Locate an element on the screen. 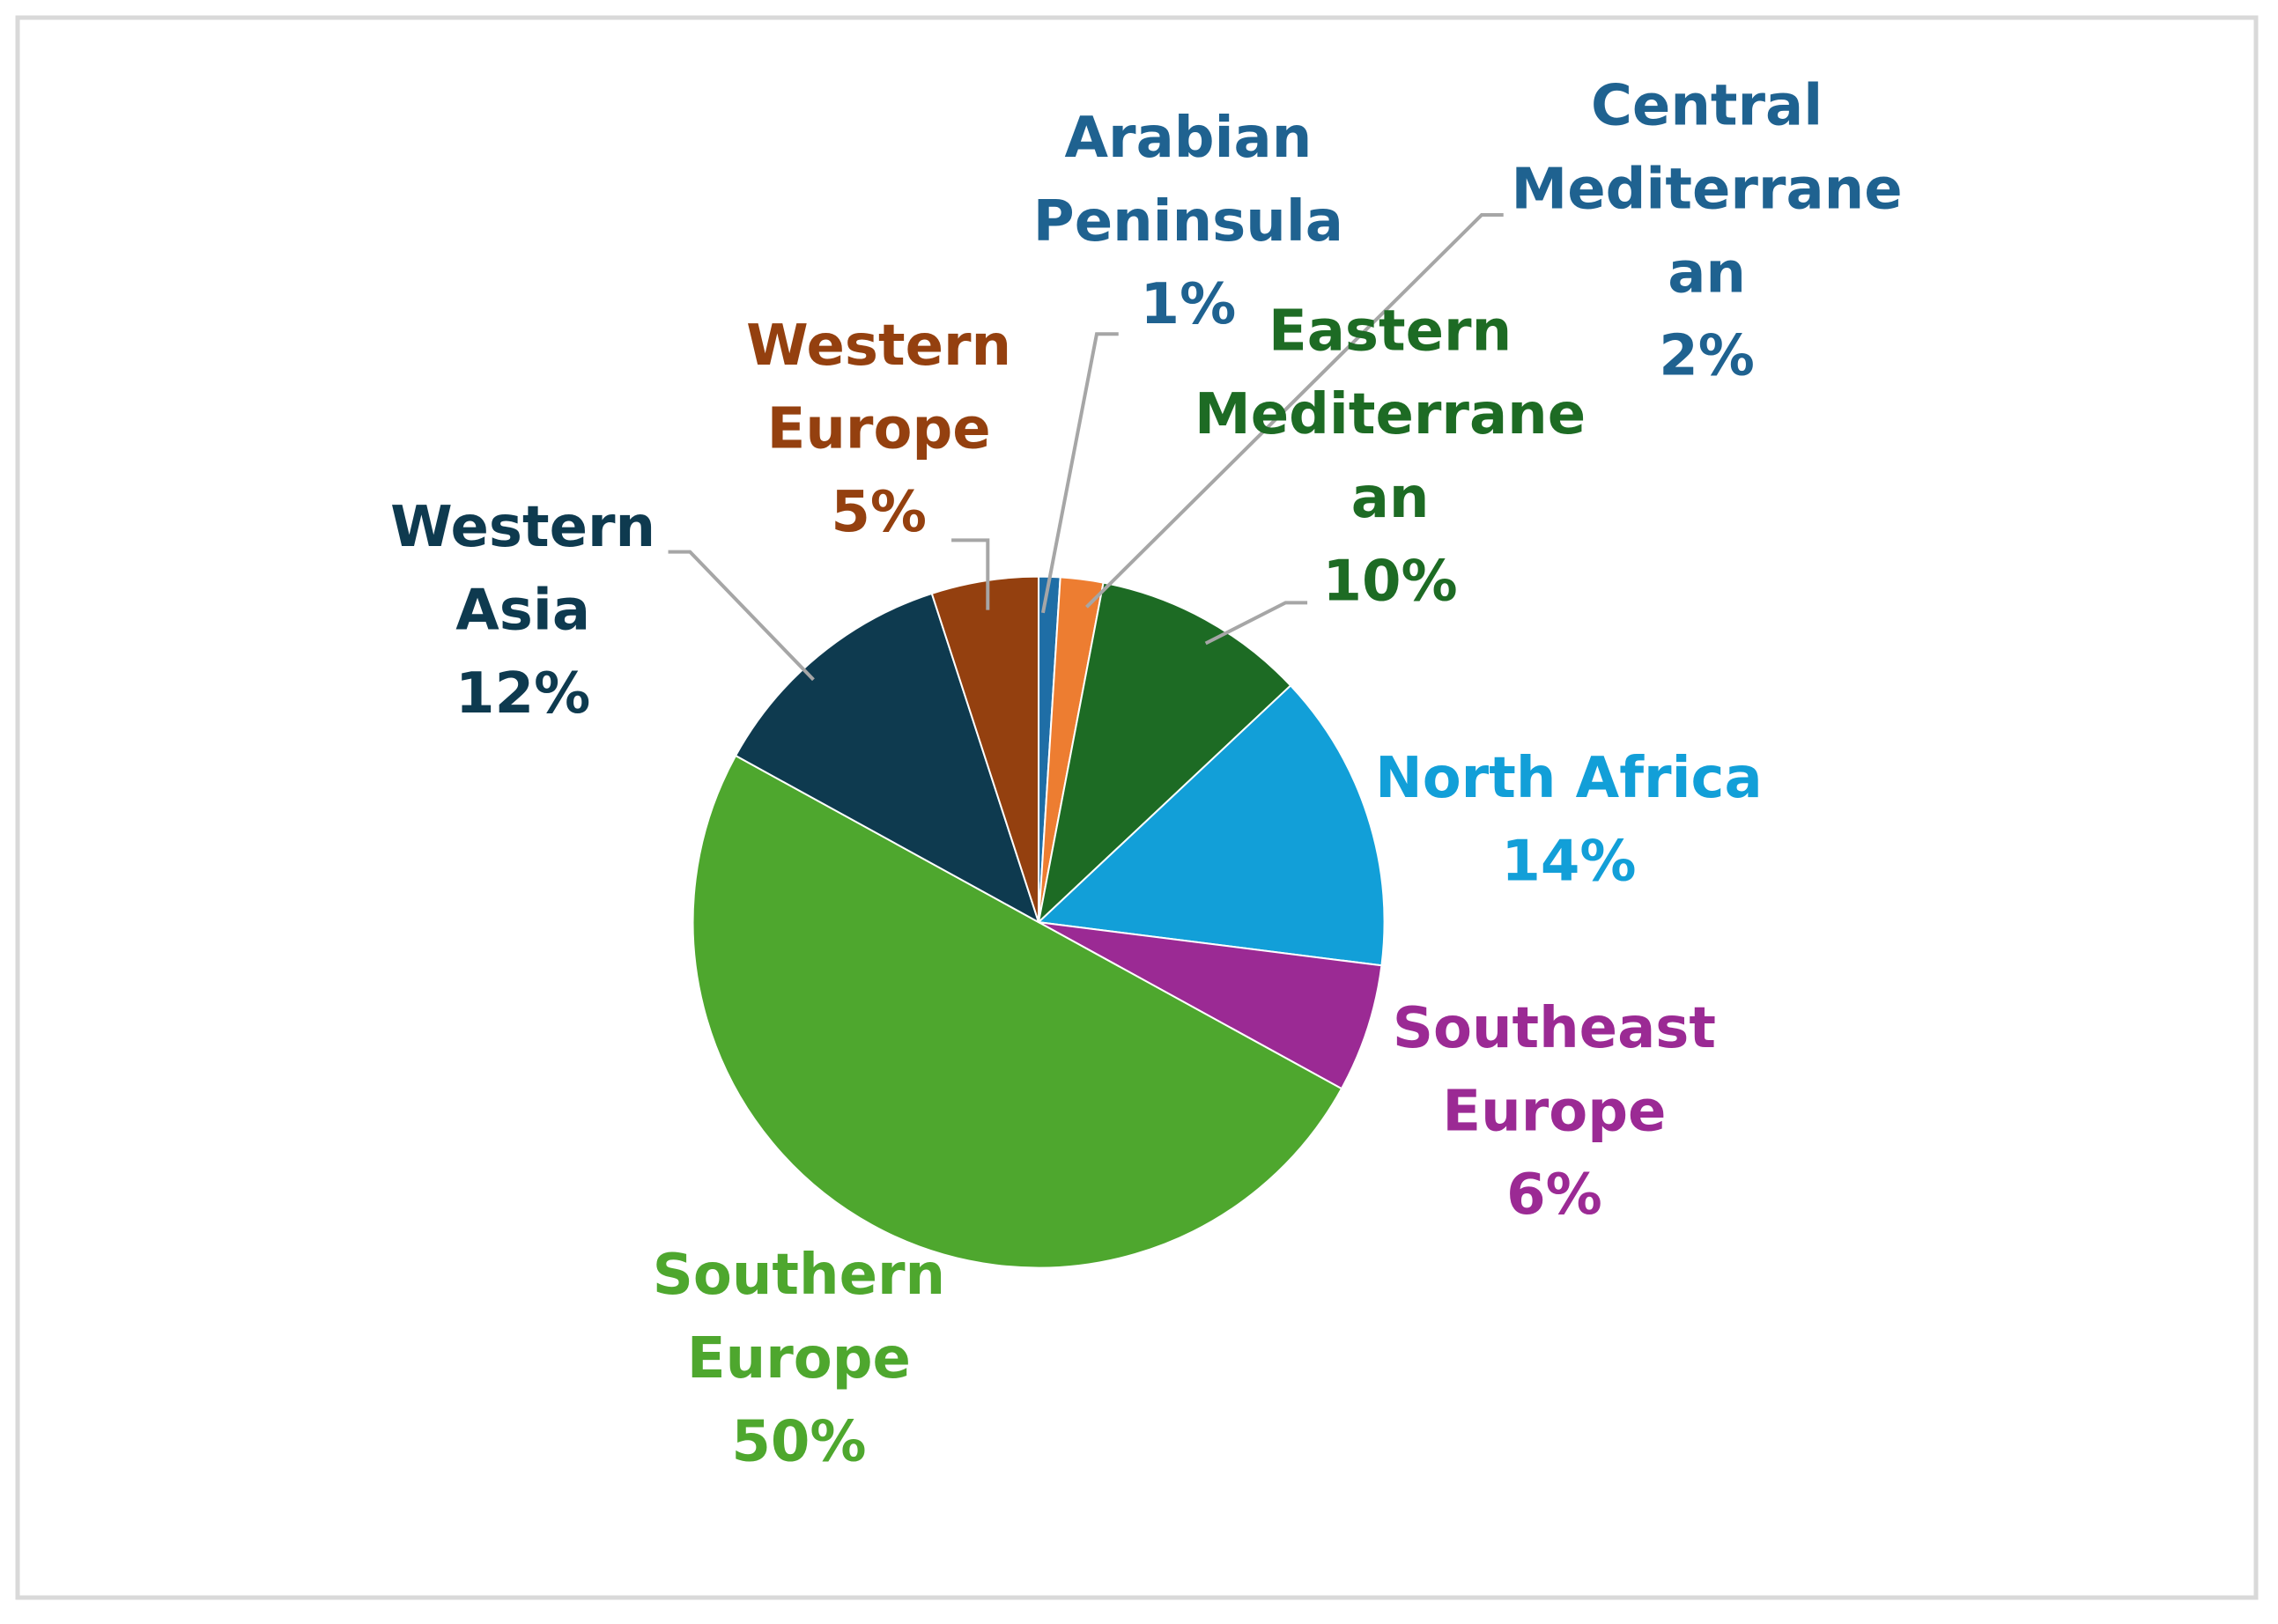 This screenshot has height=1624, width=2278. slice-label: North Africa is located at coordinates (1569, 778).